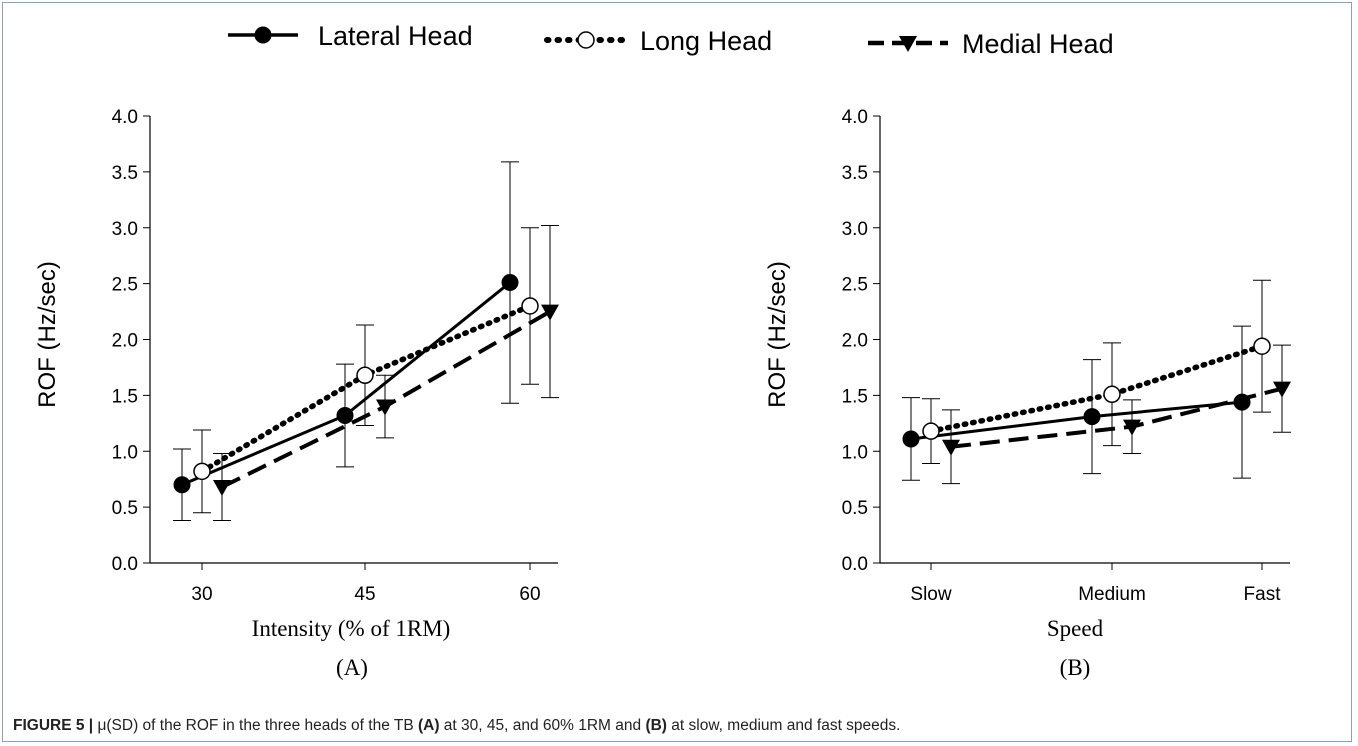 The image size is (1358, 746). Describe the element at coordinates (706, 41) in the screenshot. I see `legend-label-2: Long Head` at that location.